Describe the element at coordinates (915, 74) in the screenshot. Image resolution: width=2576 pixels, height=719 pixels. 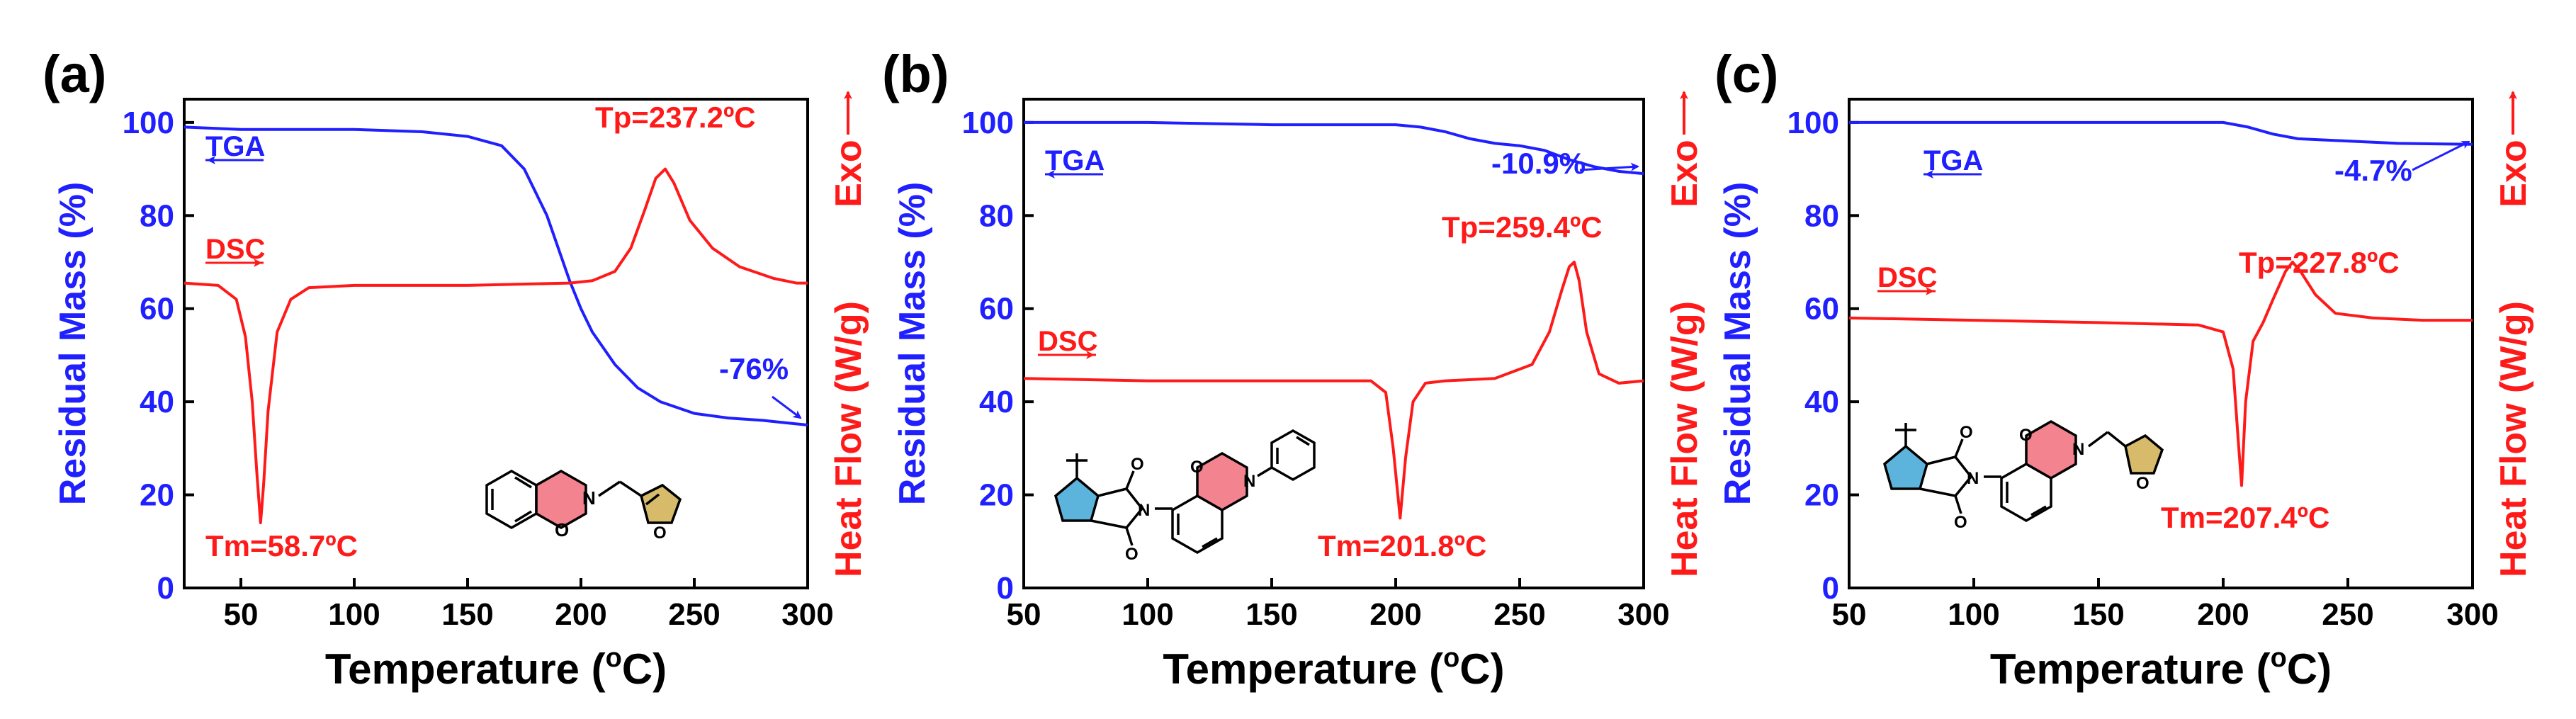
I see `panel-label: (b)` at that location.